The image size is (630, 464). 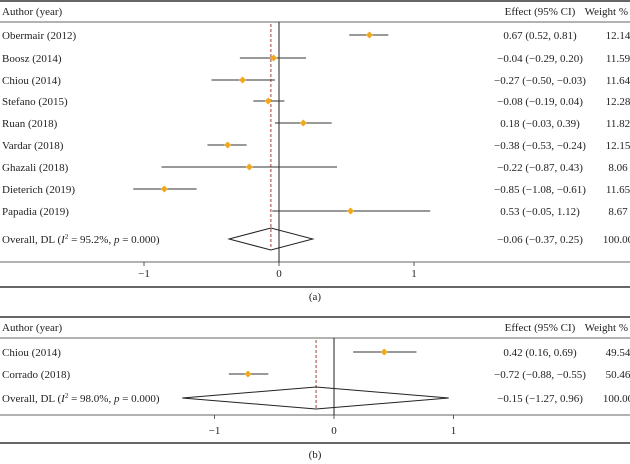 I want to click on weight-text: 11.64, so click(x=618, y=81).